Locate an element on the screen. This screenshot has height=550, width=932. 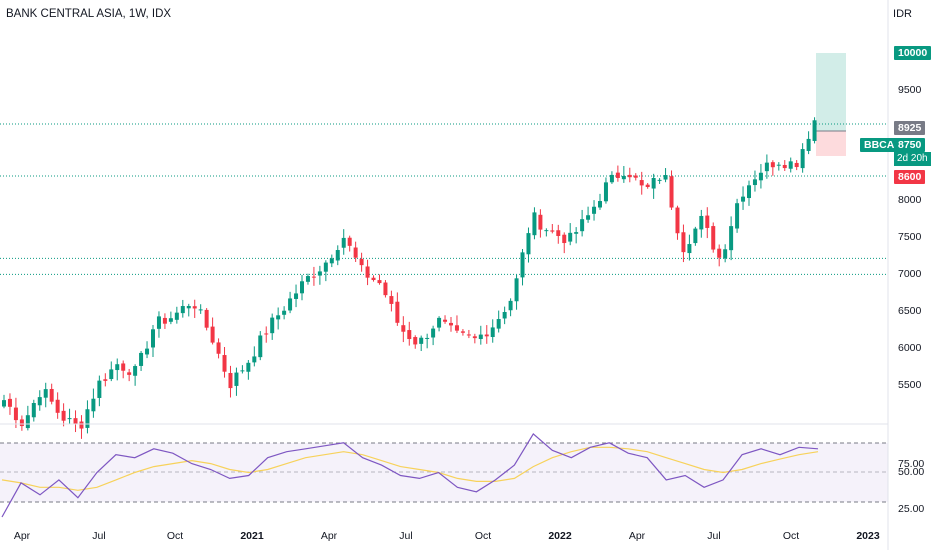
last-price-badge: 8750 is located at coordinates (910, 145).